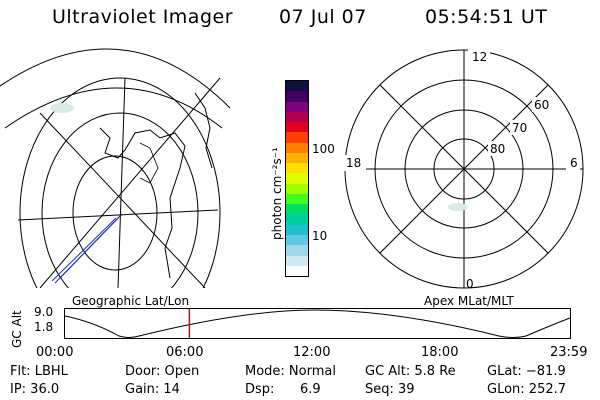  I want to click on geographic-label: Geographic Lat/Lon, so click(131, 301).